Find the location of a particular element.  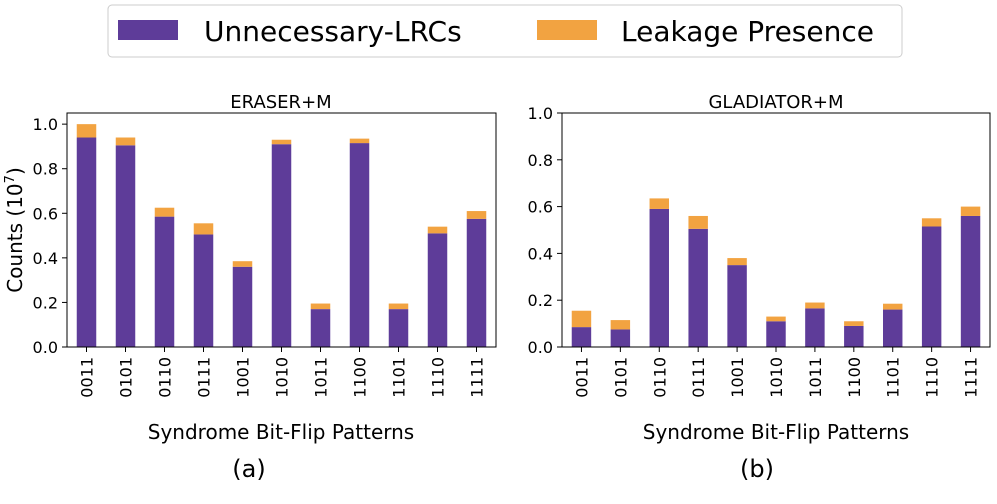

y-ticks-a: 0.0 0.2 0.4 0.6 0.8 1.0 is located at coordinates (50, 236).